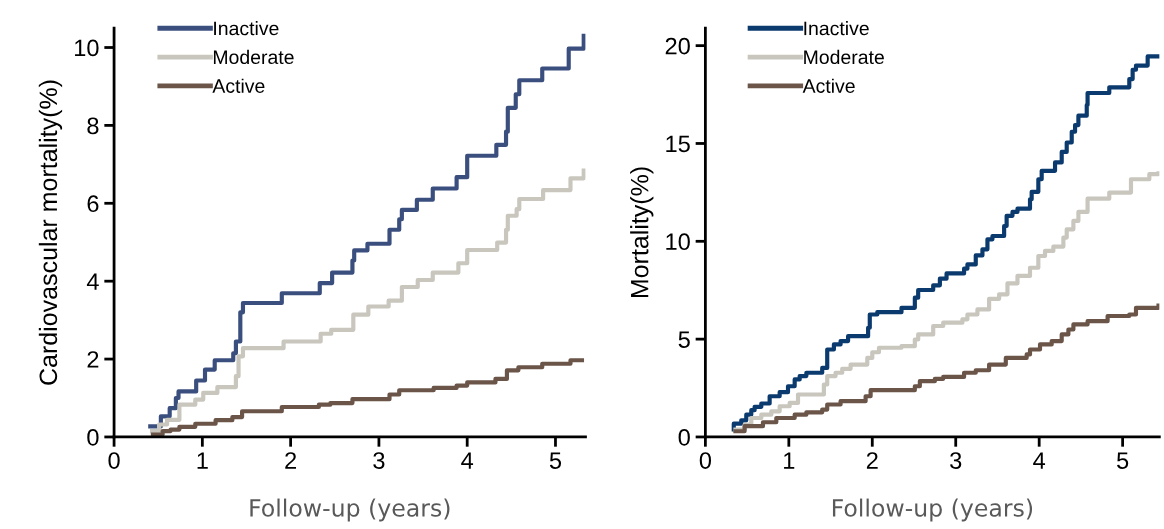 Image resolution: width=1164 pixels, height=529 pixels. Describe the element at coordinates (678, 144) in the screenshot. I see `y-tick-label: 15` at that location.